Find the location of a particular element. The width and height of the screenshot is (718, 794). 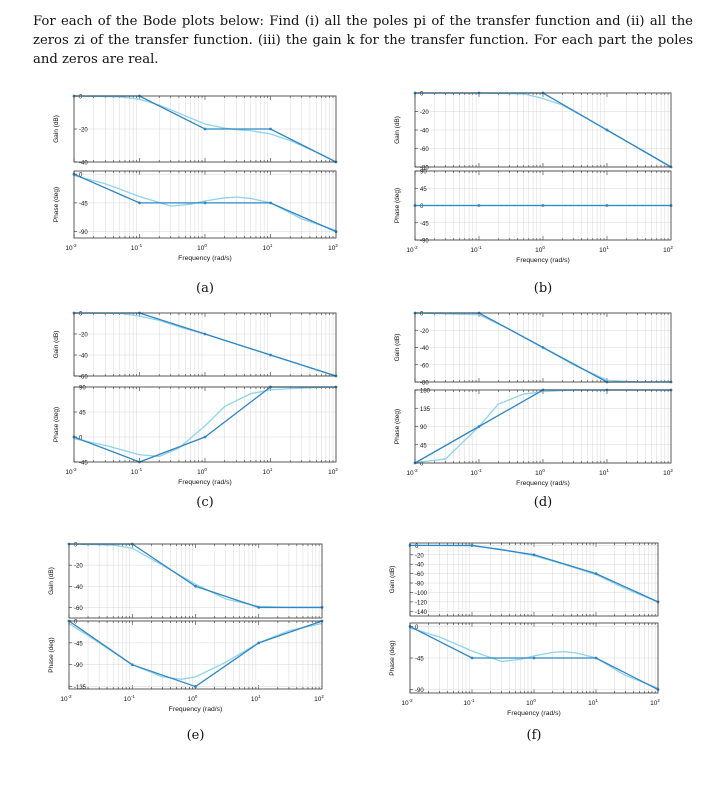

figure-caption: (a) is located at coordinates (205, 288).